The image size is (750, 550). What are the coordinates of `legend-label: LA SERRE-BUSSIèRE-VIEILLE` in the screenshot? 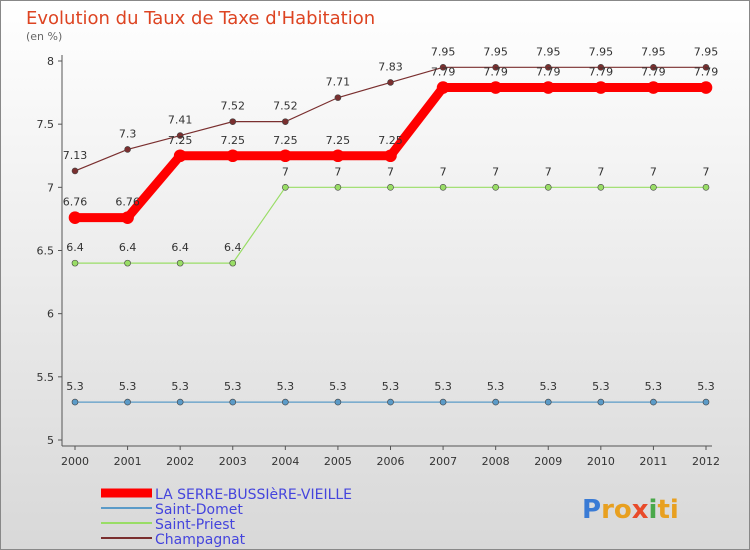 It's located at (253, 495).